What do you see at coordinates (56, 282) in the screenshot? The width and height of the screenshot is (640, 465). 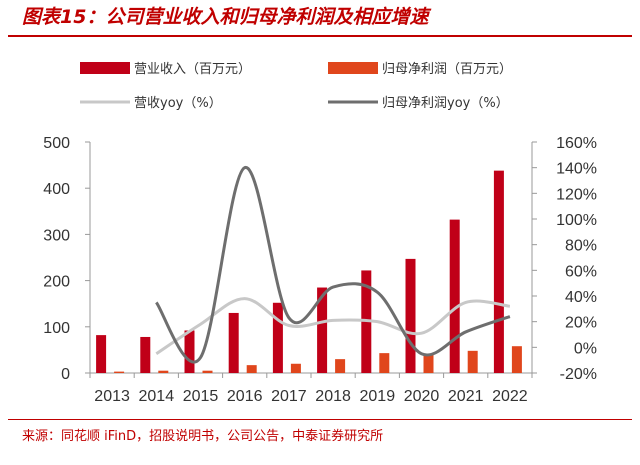 I see `y-left-tick-label: 200` at bounding box center [56, 282].